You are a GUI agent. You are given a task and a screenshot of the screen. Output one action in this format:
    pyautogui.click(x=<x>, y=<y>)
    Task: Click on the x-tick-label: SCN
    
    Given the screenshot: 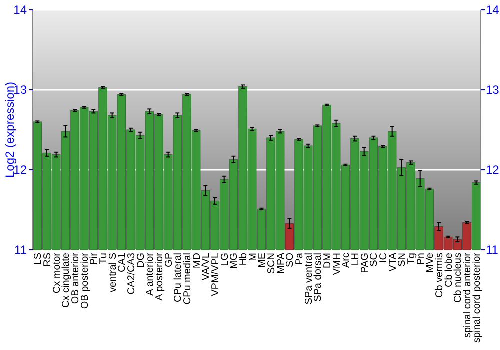 What is the action you would take?
    pyautogui.click(x=272, y=263)
    